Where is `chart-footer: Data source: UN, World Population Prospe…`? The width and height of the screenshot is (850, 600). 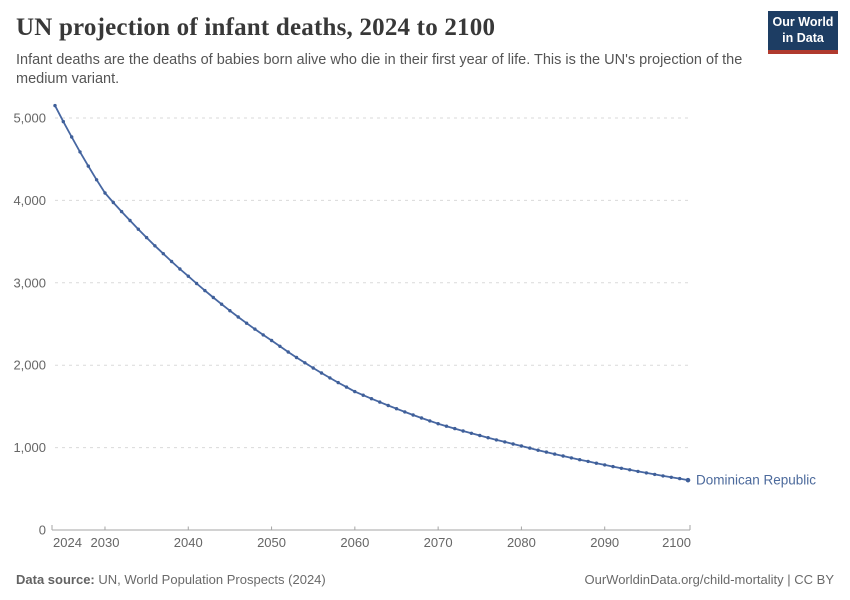
chart-footer: Data source: UN, World Population Prospe… is located at coordinates (425, 579).